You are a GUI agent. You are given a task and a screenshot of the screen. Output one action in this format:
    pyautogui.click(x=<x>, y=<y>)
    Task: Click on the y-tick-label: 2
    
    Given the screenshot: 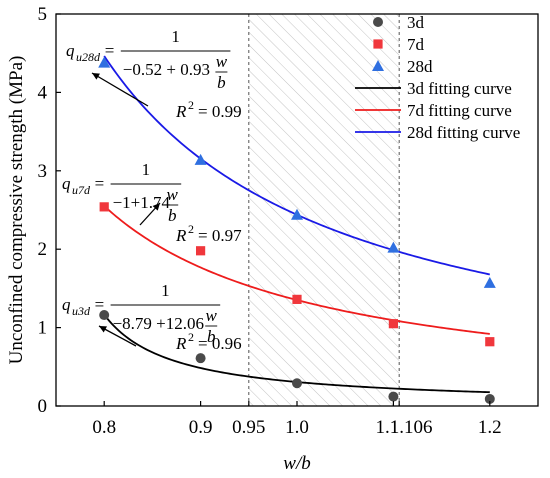 What is the action you would take?
    pyautogui.click(x=43, y=249)
    